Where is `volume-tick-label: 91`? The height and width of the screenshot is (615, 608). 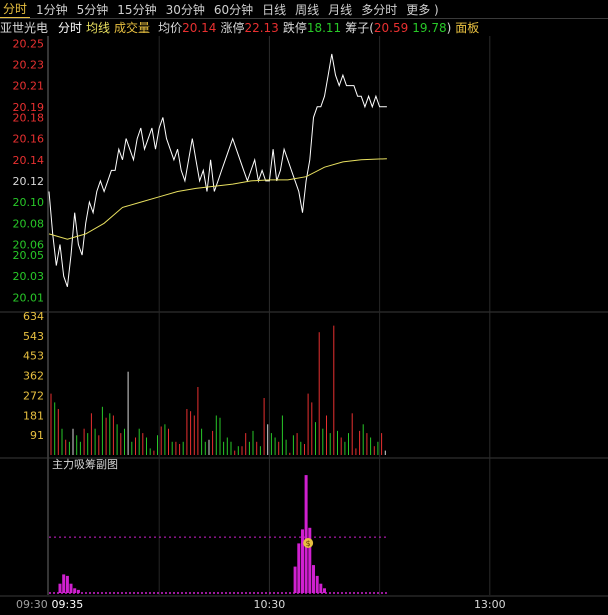 volume-tick-label: 91 is located at coordinates (37, 435).